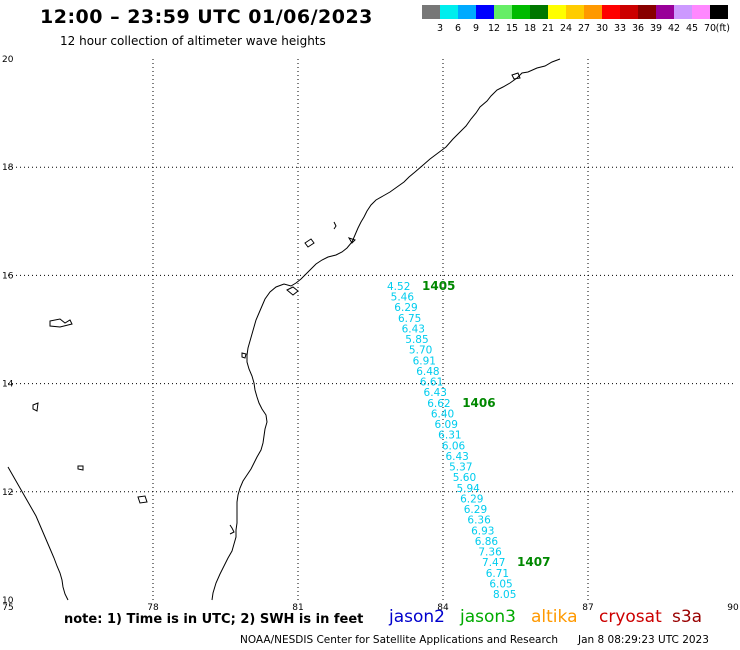 This screenshot has height=650, width=740. What do you see at coordinates (656, 28) in the screenshot?
I see `legend-label: 39` at bounding box center [656, 28].